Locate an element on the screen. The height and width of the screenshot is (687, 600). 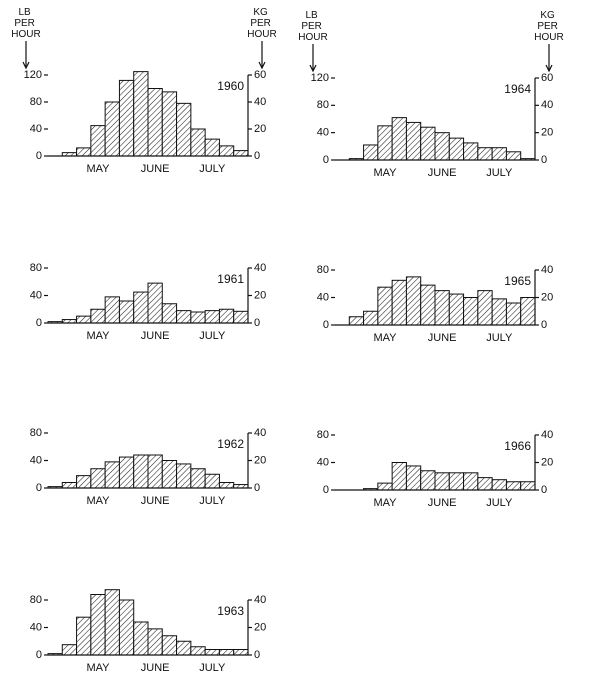
y-tick-label: 120 is located at coordinates (33, 75).